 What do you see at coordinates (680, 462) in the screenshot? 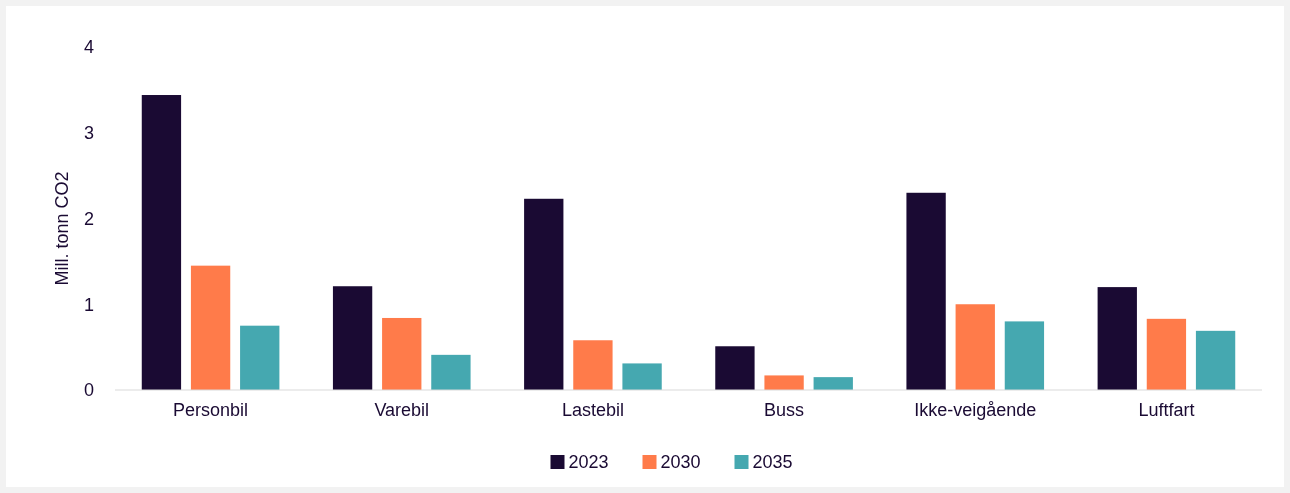
I see `legend-label: 2030` at bounding box center [680, 462].